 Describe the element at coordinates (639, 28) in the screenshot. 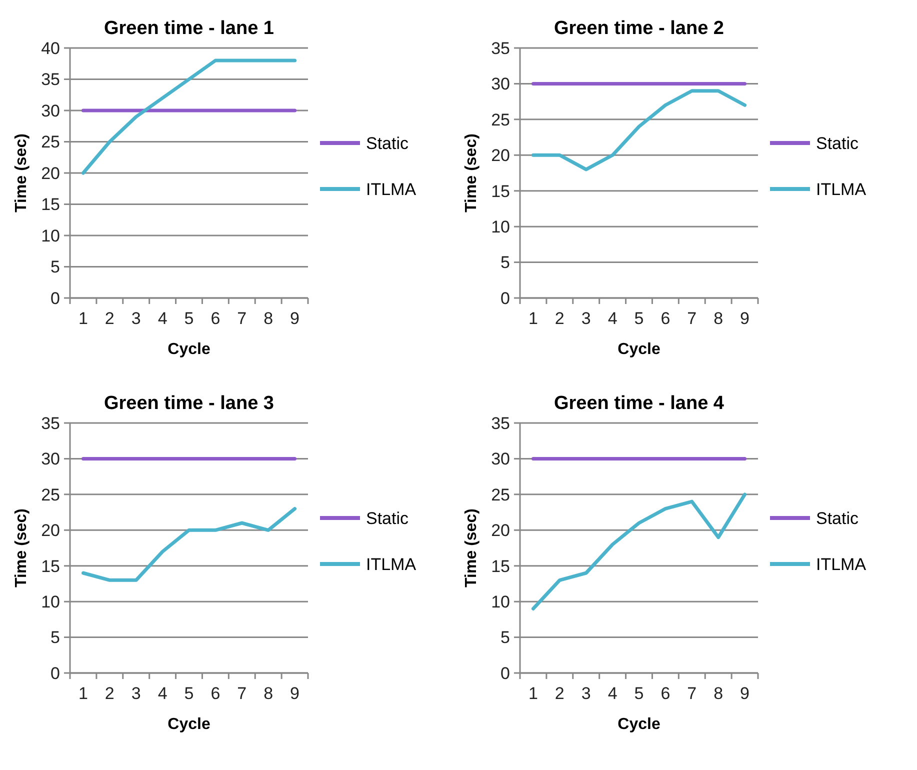

I see `chart-title: Green time - lane 2` at that location.